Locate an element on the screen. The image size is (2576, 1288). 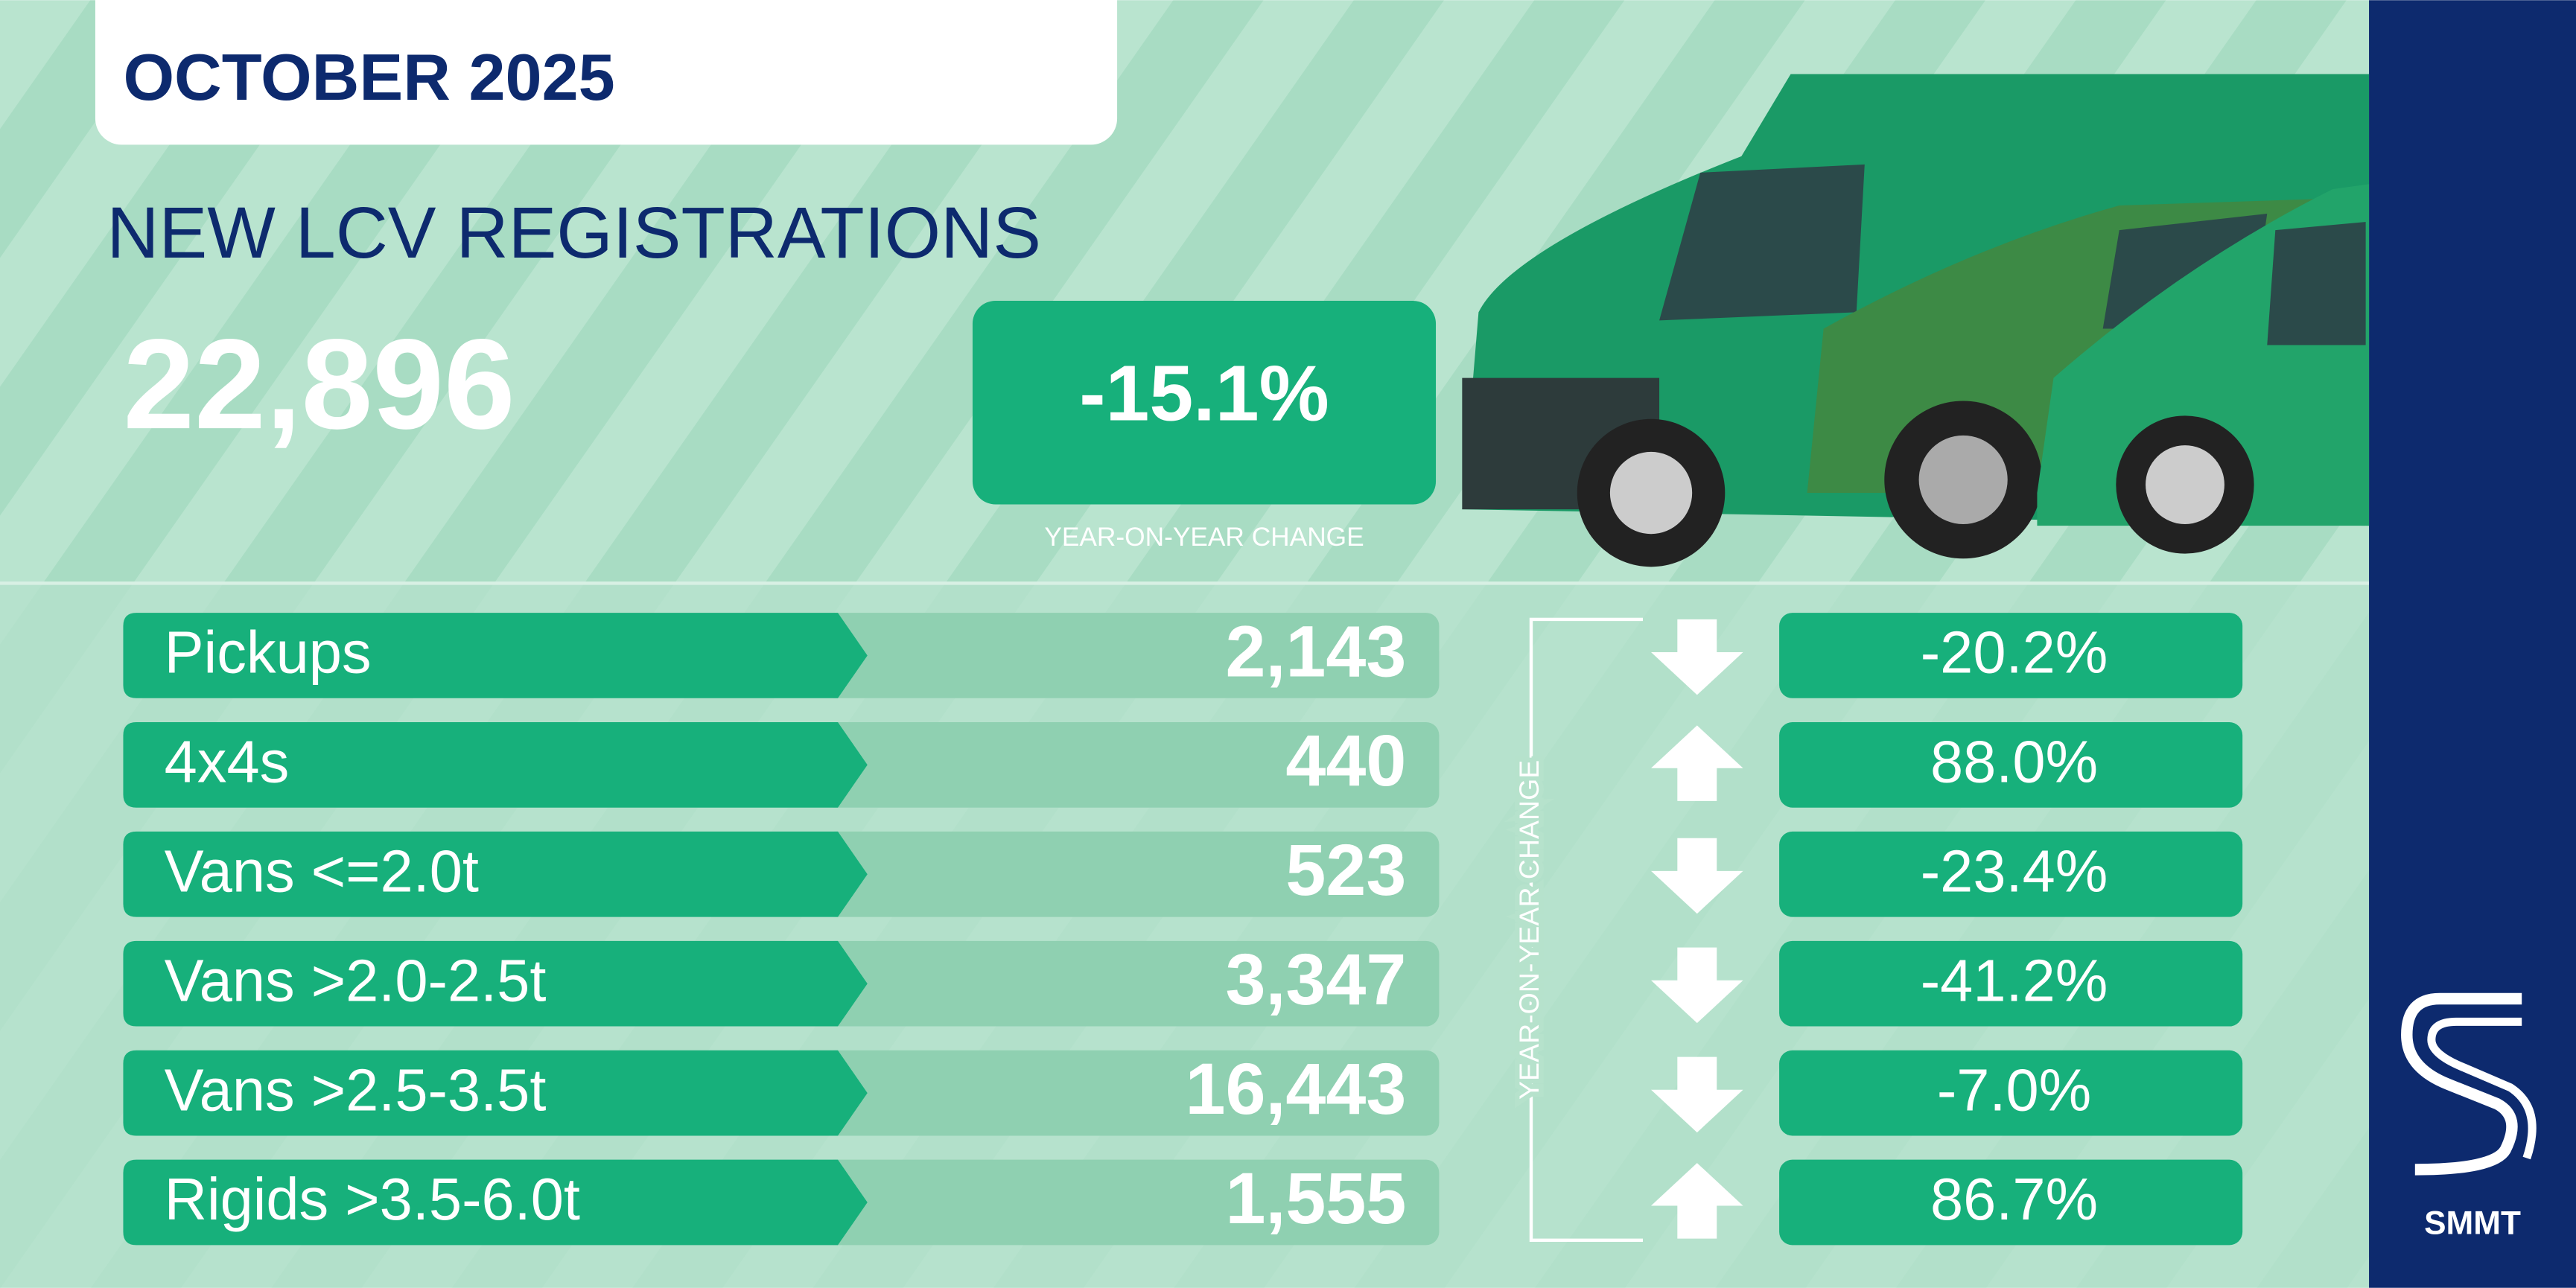
total-value: 22,896 is located at coordinates (319, 384).